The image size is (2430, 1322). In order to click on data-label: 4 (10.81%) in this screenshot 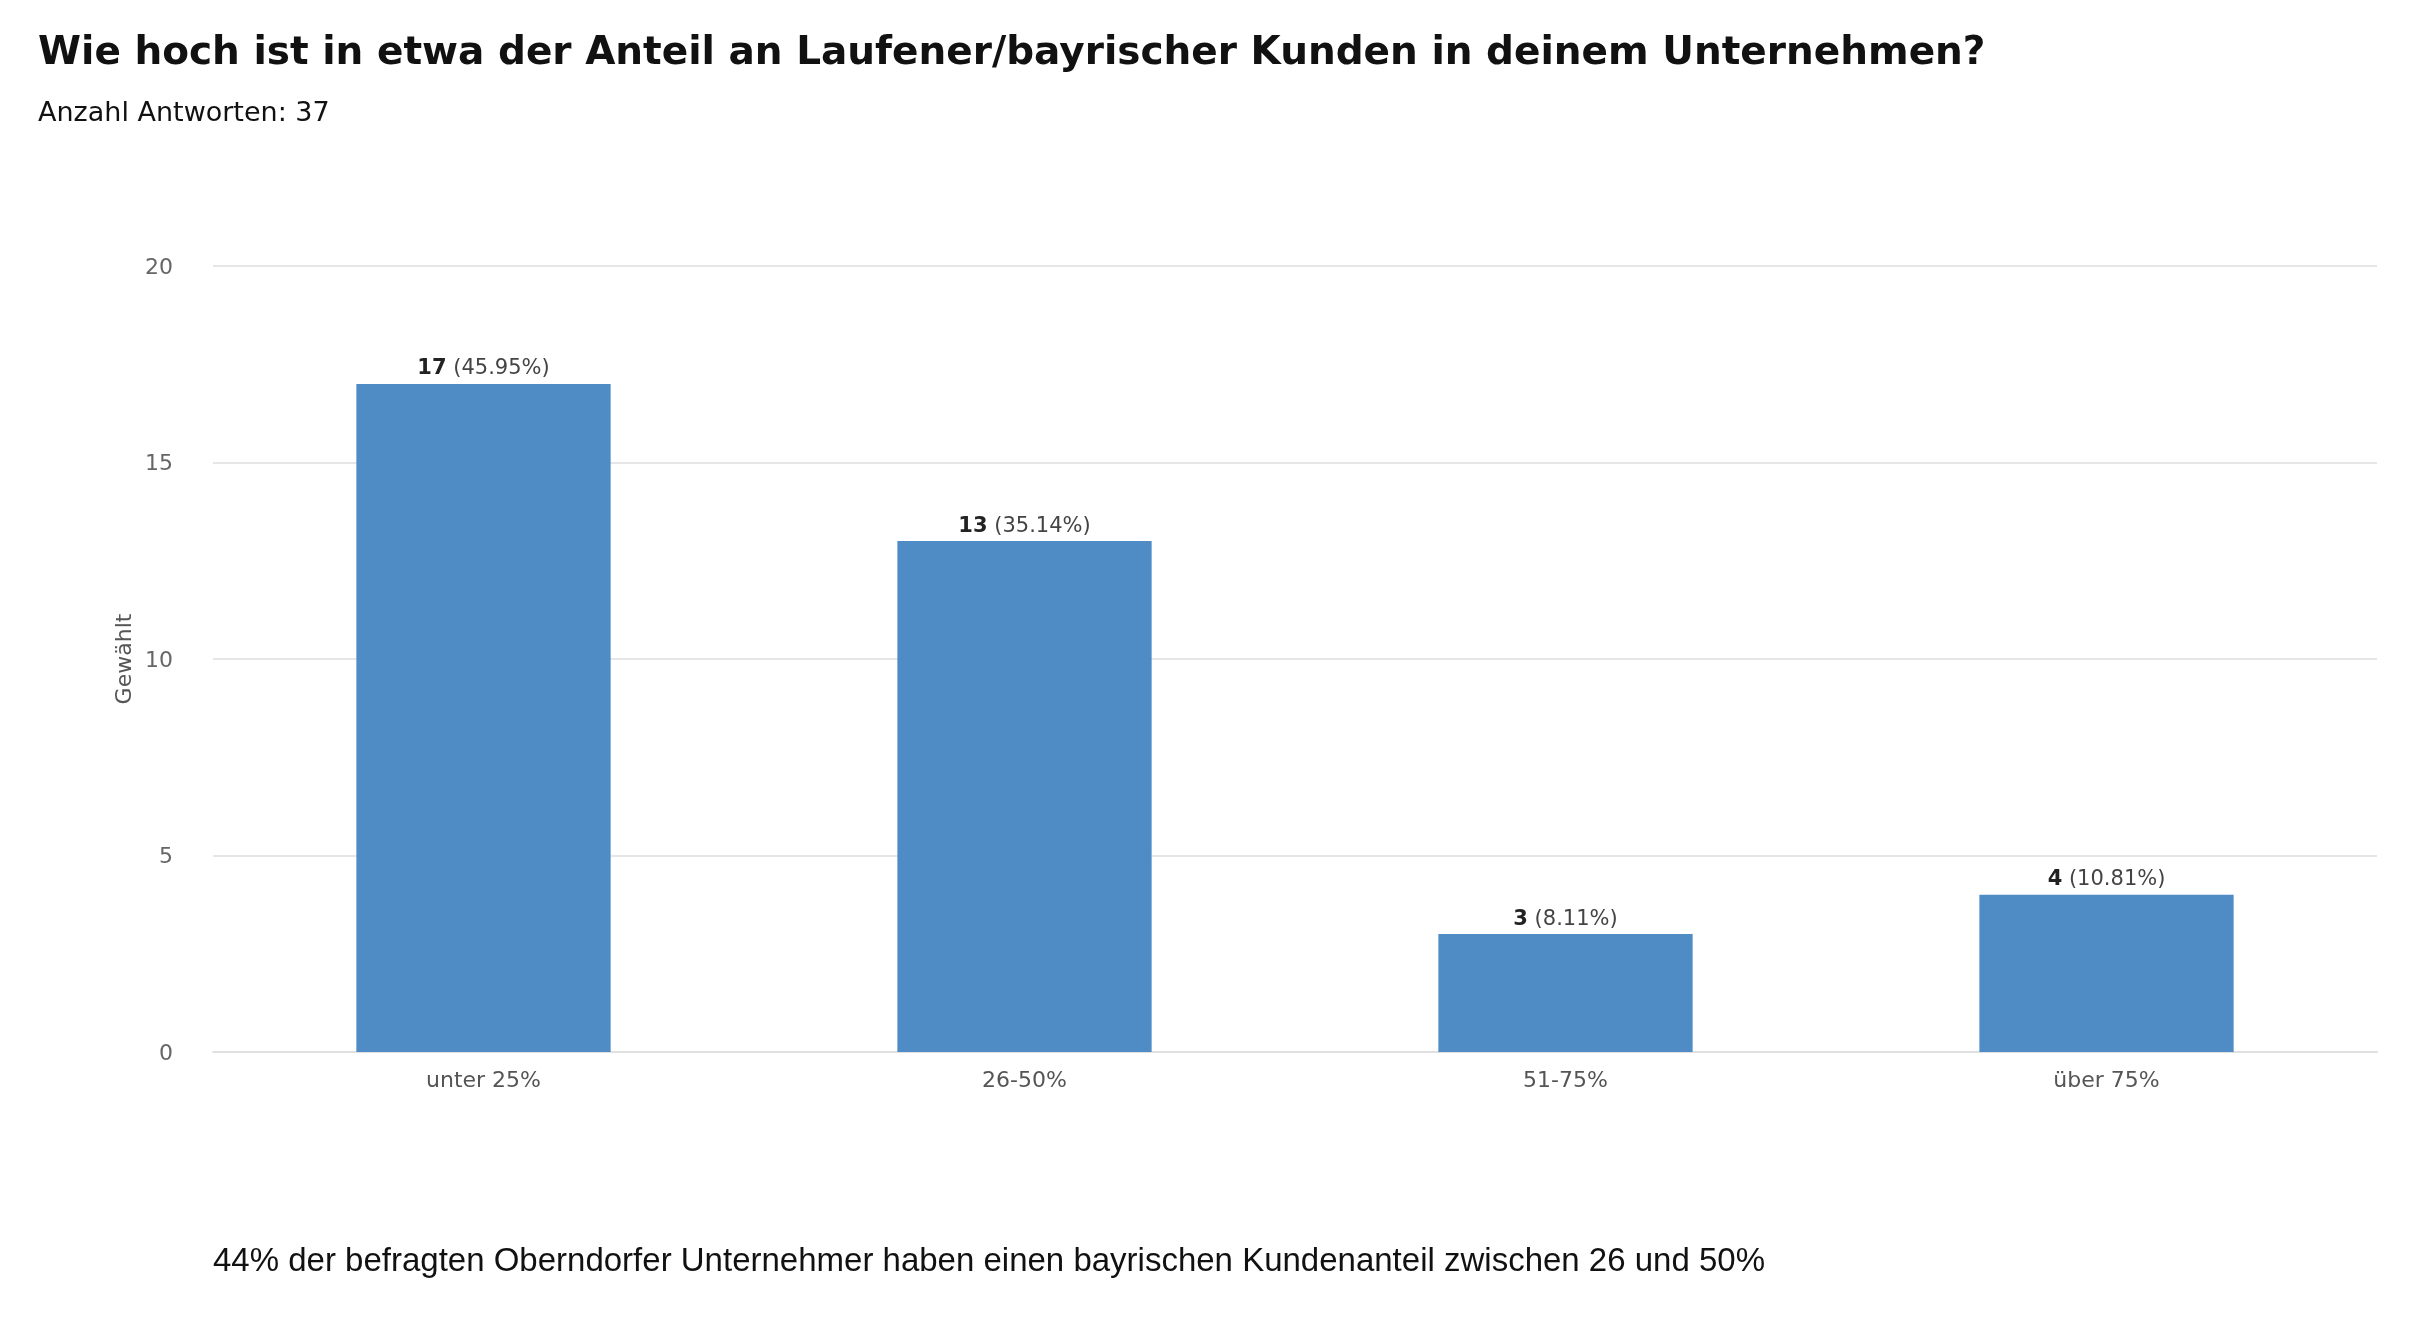, I will do `click(2106, 878)`.